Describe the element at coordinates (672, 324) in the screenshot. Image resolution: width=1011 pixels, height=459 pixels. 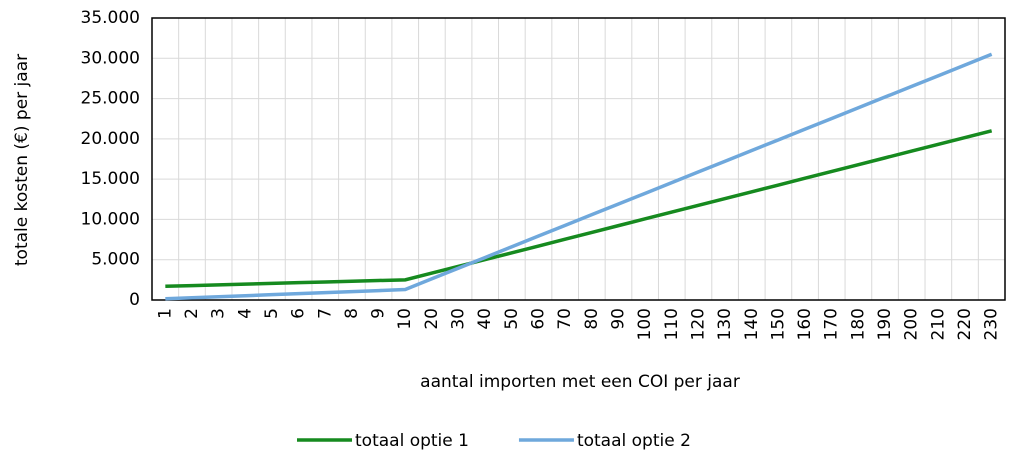
I see `x-tick-label: 110` at that location.